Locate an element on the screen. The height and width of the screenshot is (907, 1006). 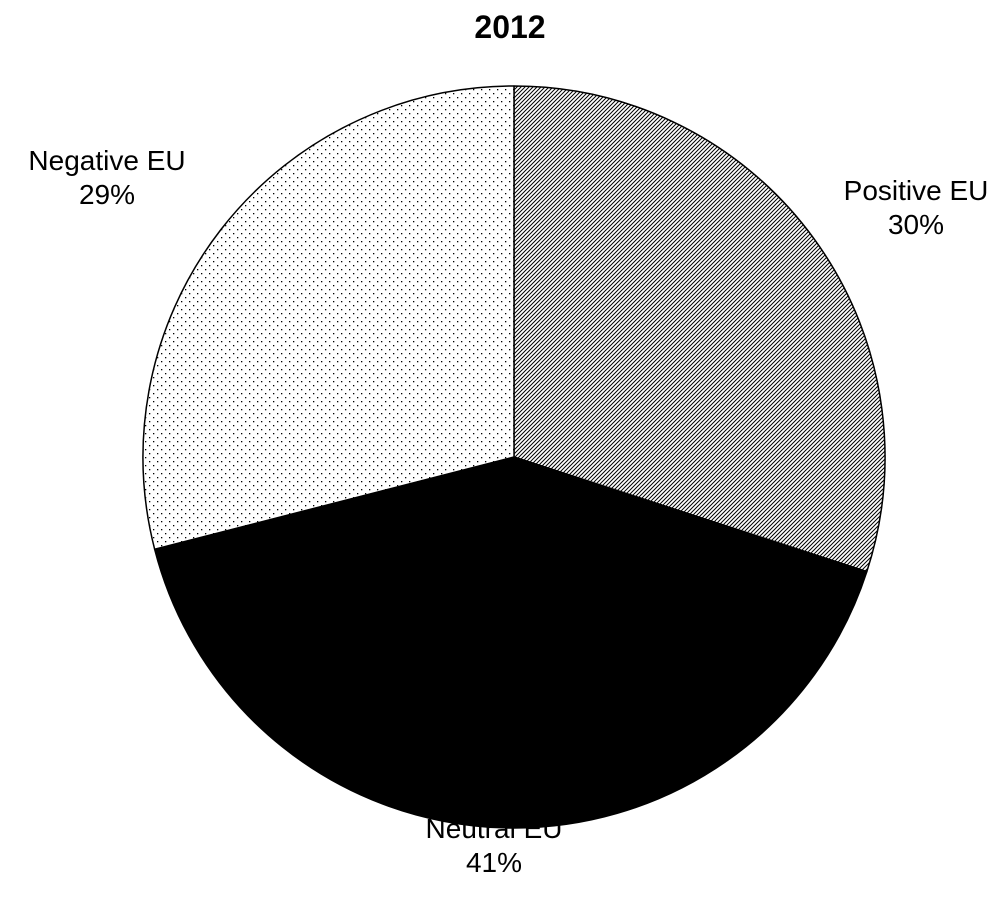
slice-label-positive-eu: Positive EU 30% is located at coordinates (916, 207).